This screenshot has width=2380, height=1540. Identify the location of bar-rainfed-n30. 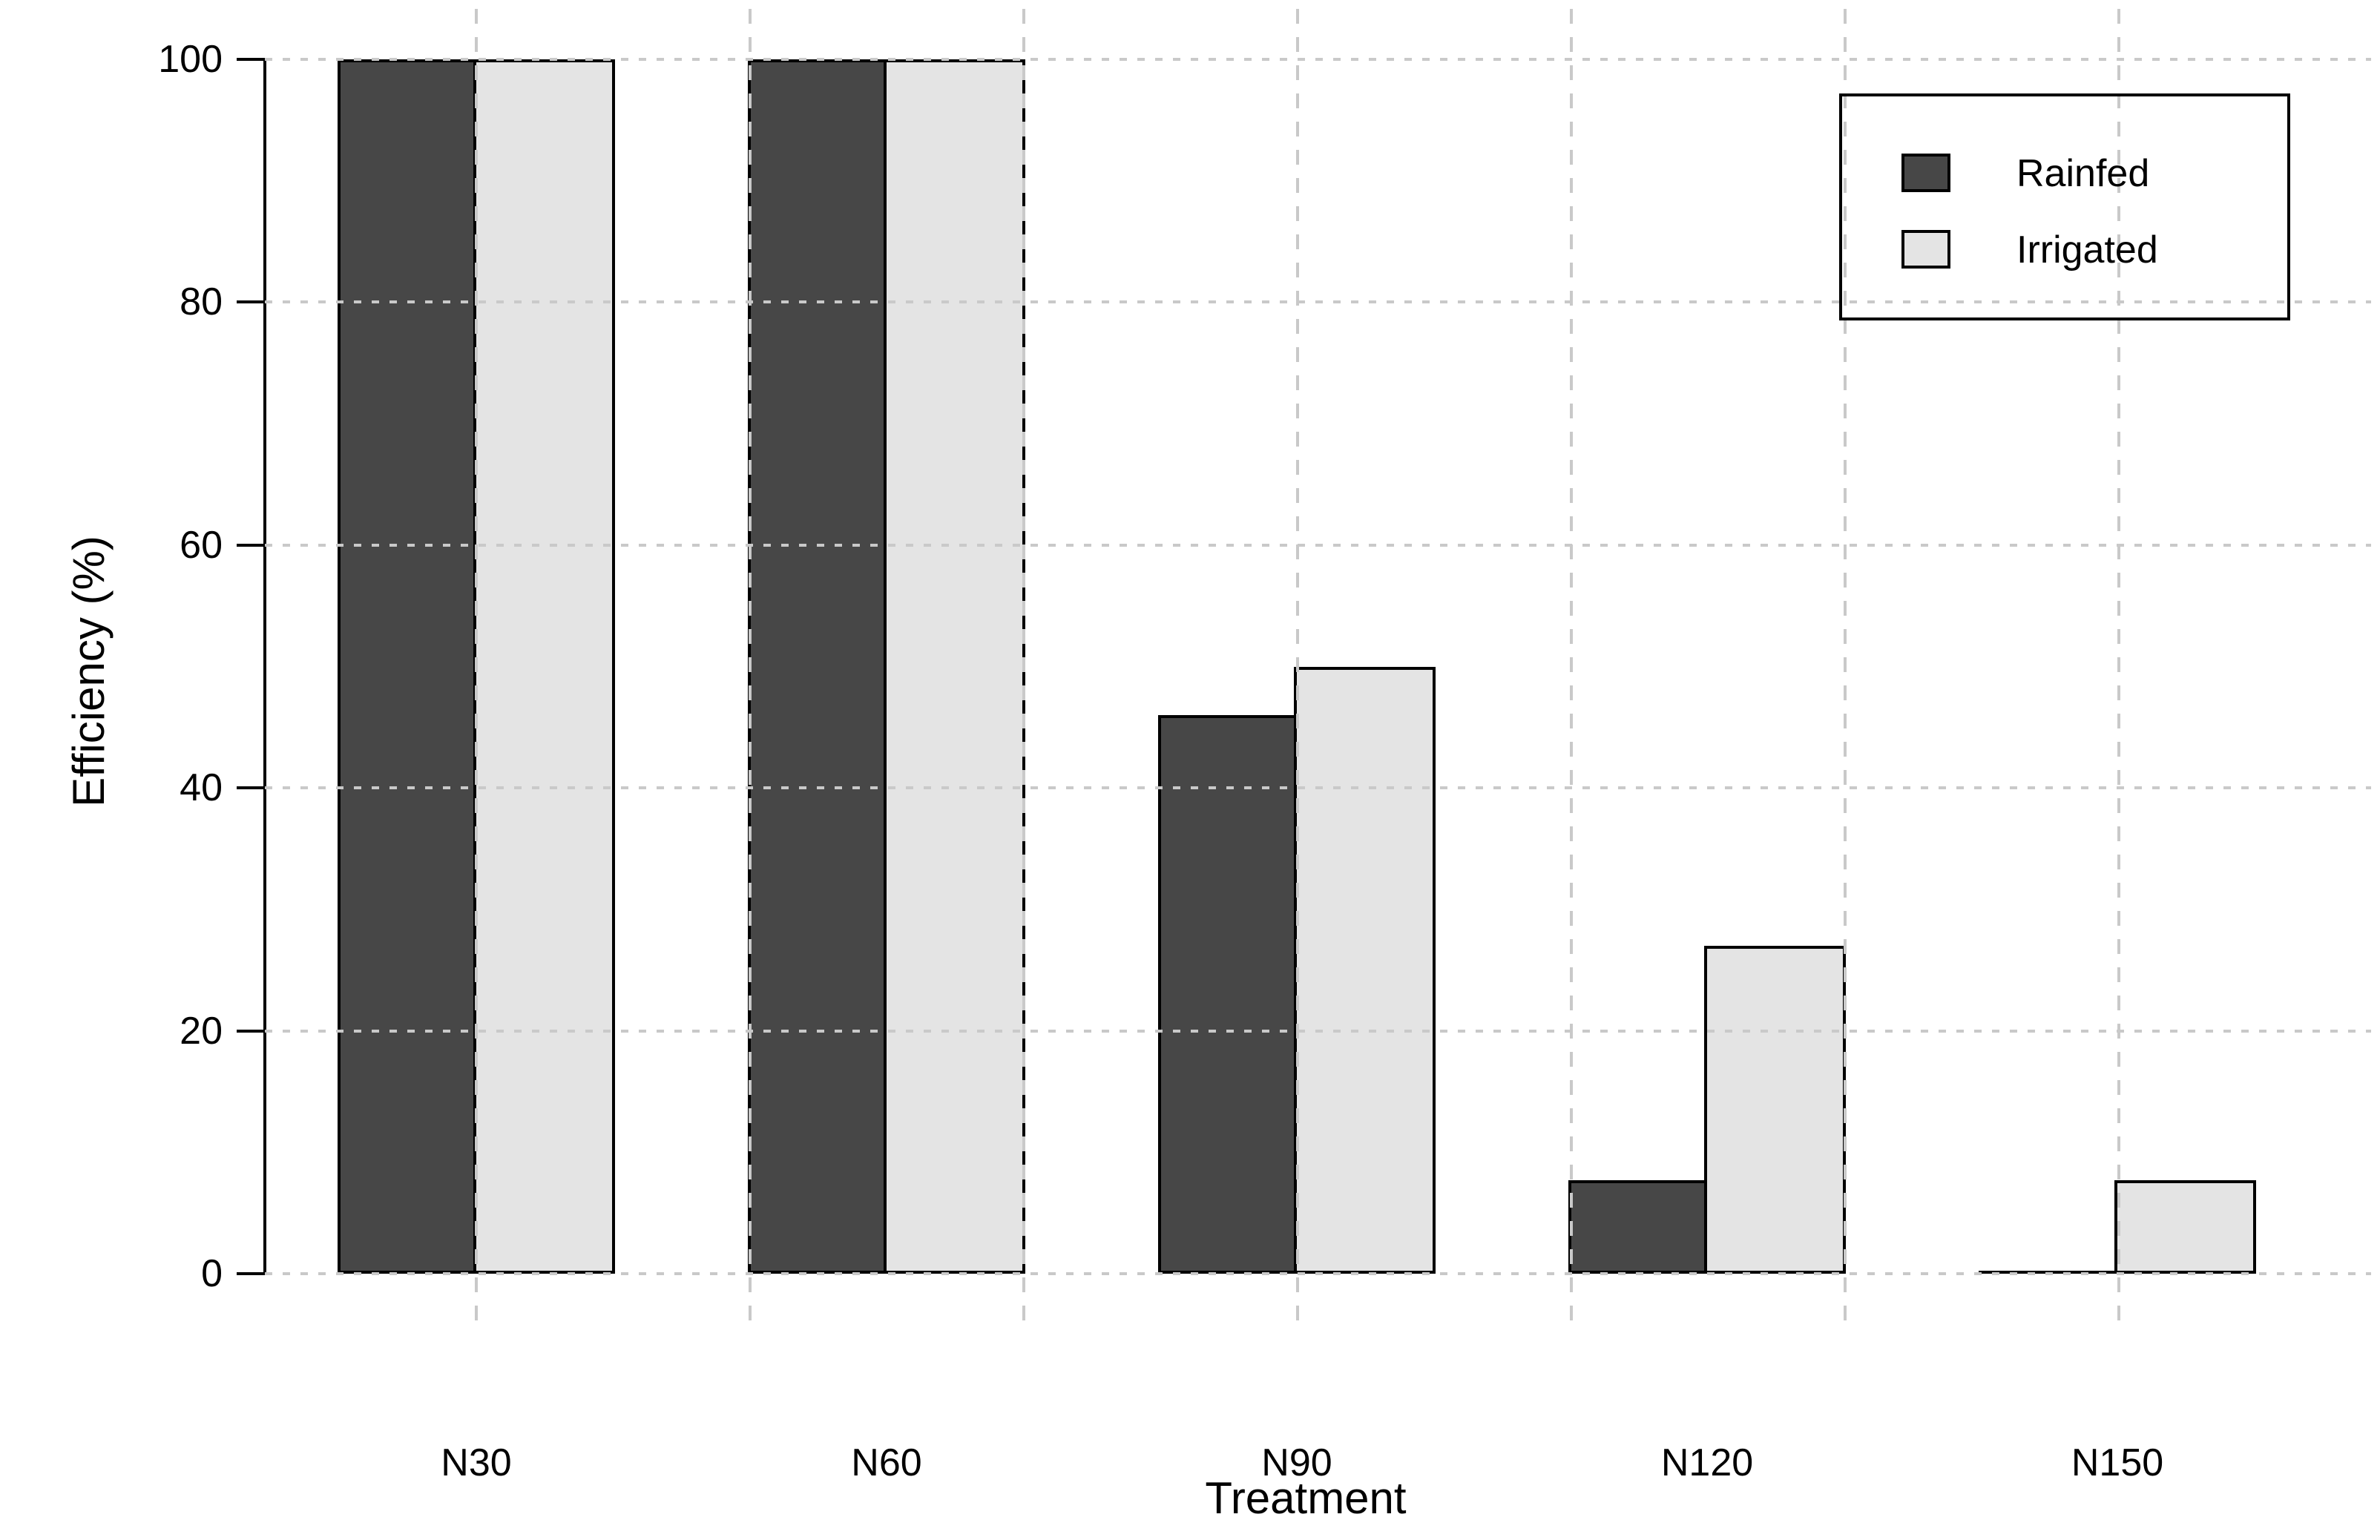
(407, 666).